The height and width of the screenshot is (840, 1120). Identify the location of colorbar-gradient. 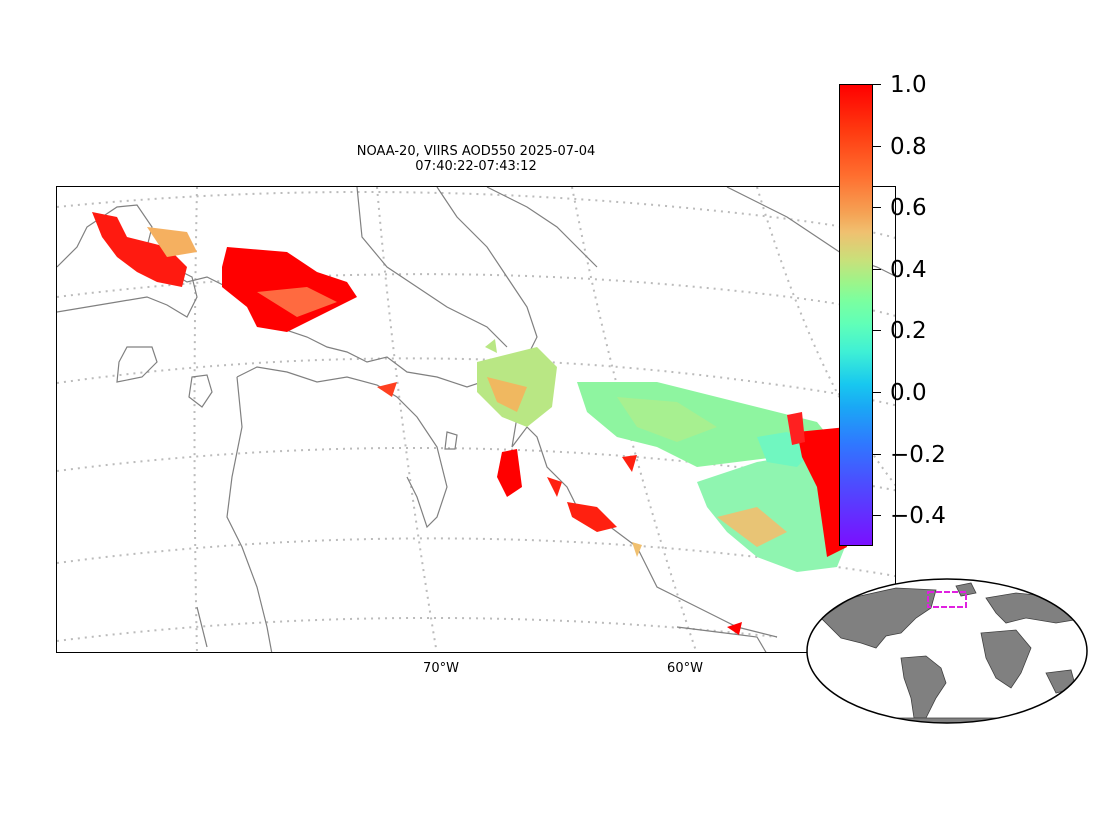
(856, 315).